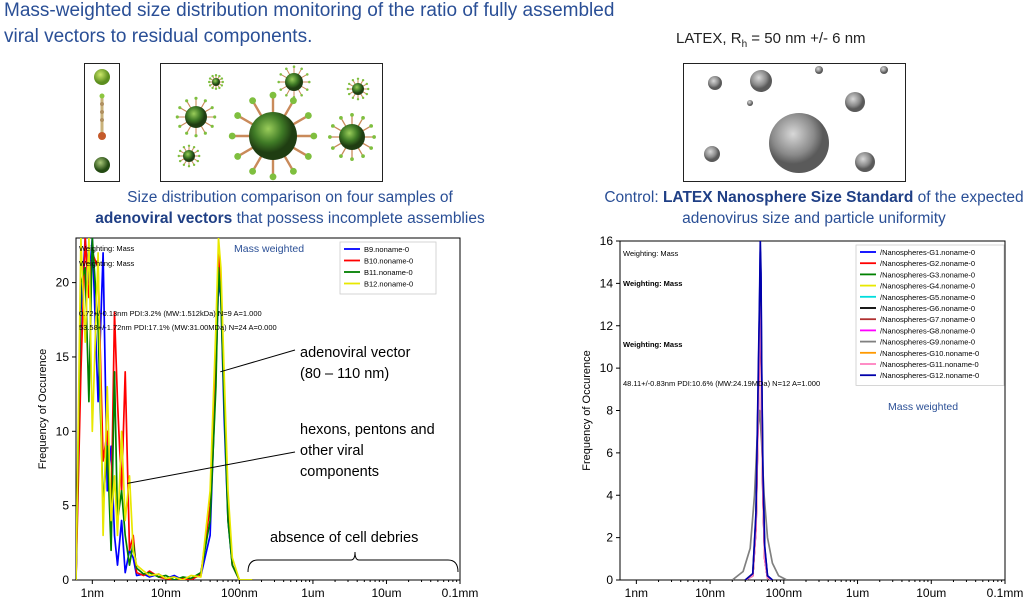  Describe the element at coordinates (607, 283) in the screenshot. I see `y-tick-label: 14` at that location.